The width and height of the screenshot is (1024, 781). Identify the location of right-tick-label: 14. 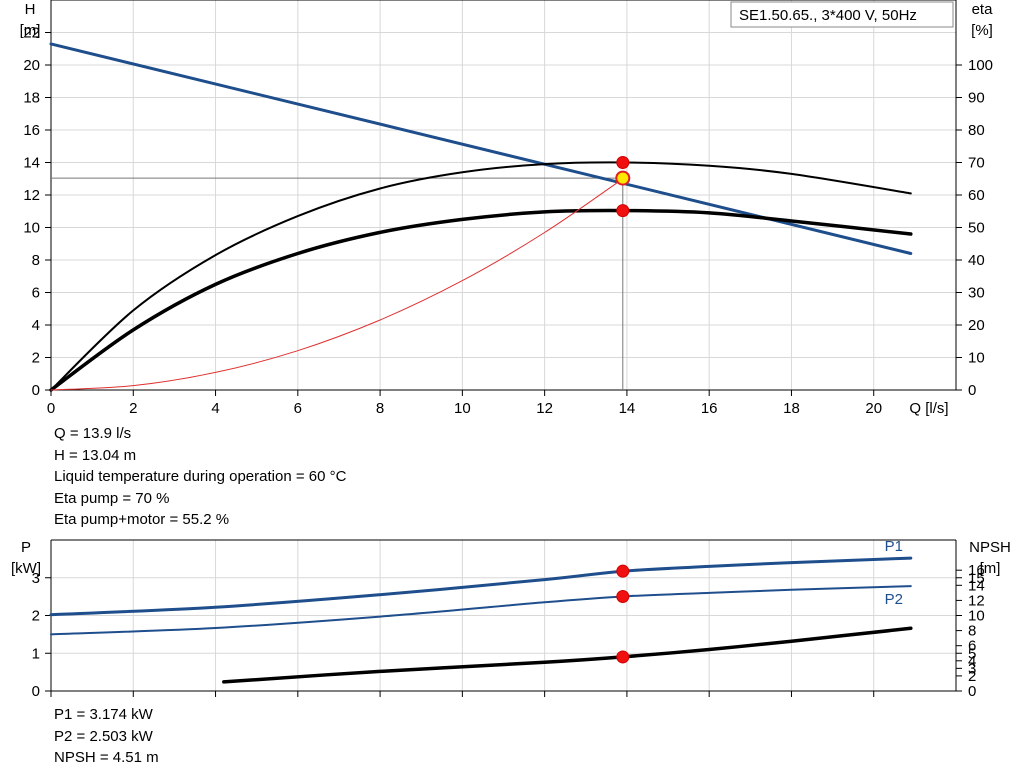
(976, 585).